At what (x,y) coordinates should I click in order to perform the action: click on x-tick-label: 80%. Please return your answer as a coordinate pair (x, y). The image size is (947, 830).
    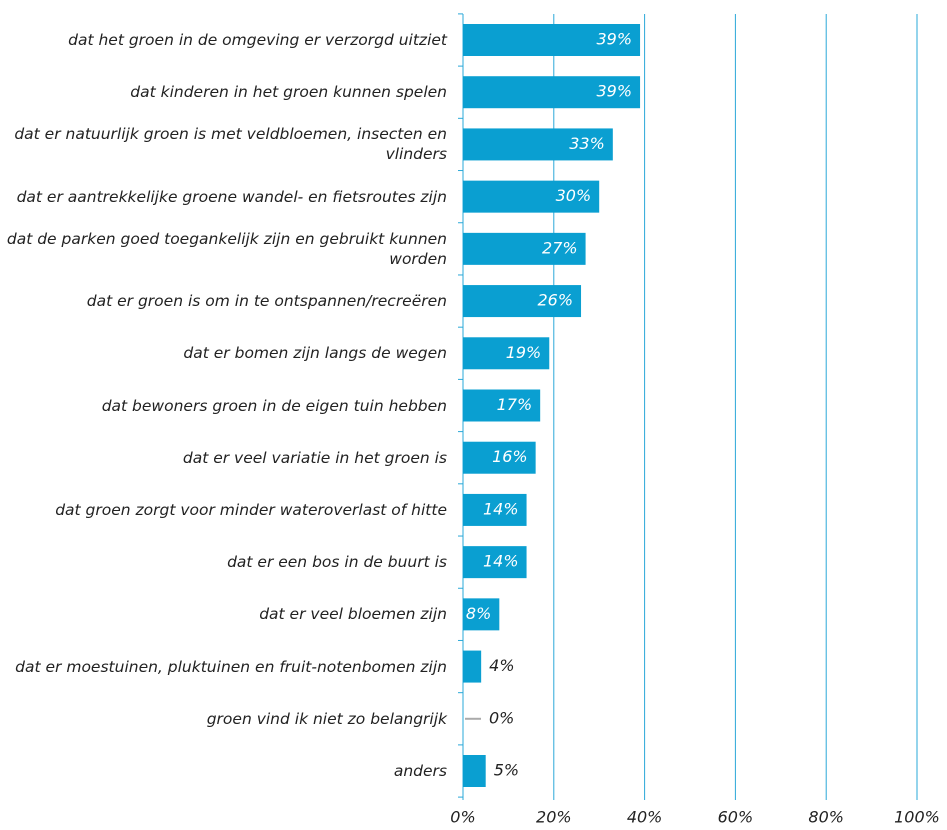
    Looking at the image, I should click on (826, 817).